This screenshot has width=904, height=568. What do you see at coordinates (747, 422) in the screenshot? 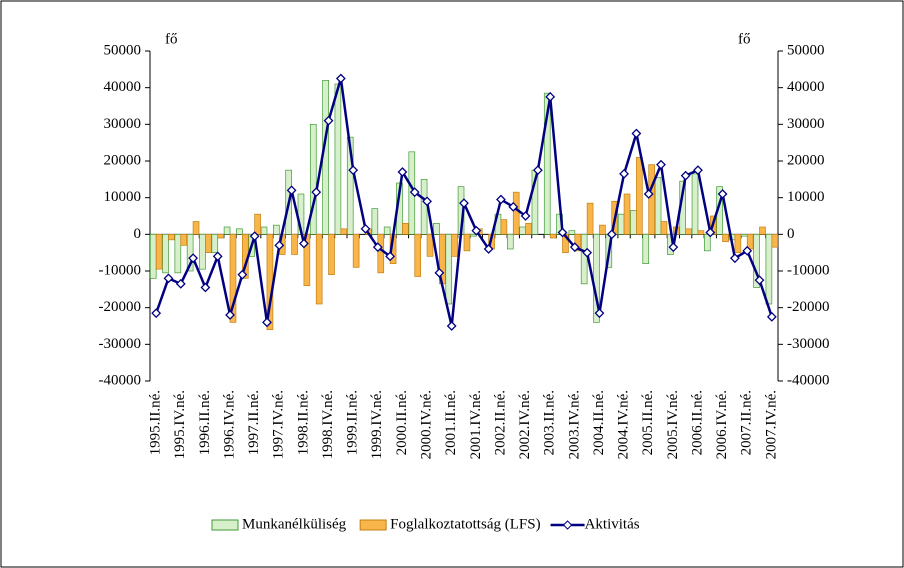
I see `x-tick-label: 2007.II.né.` at bounding box center [747, 422].